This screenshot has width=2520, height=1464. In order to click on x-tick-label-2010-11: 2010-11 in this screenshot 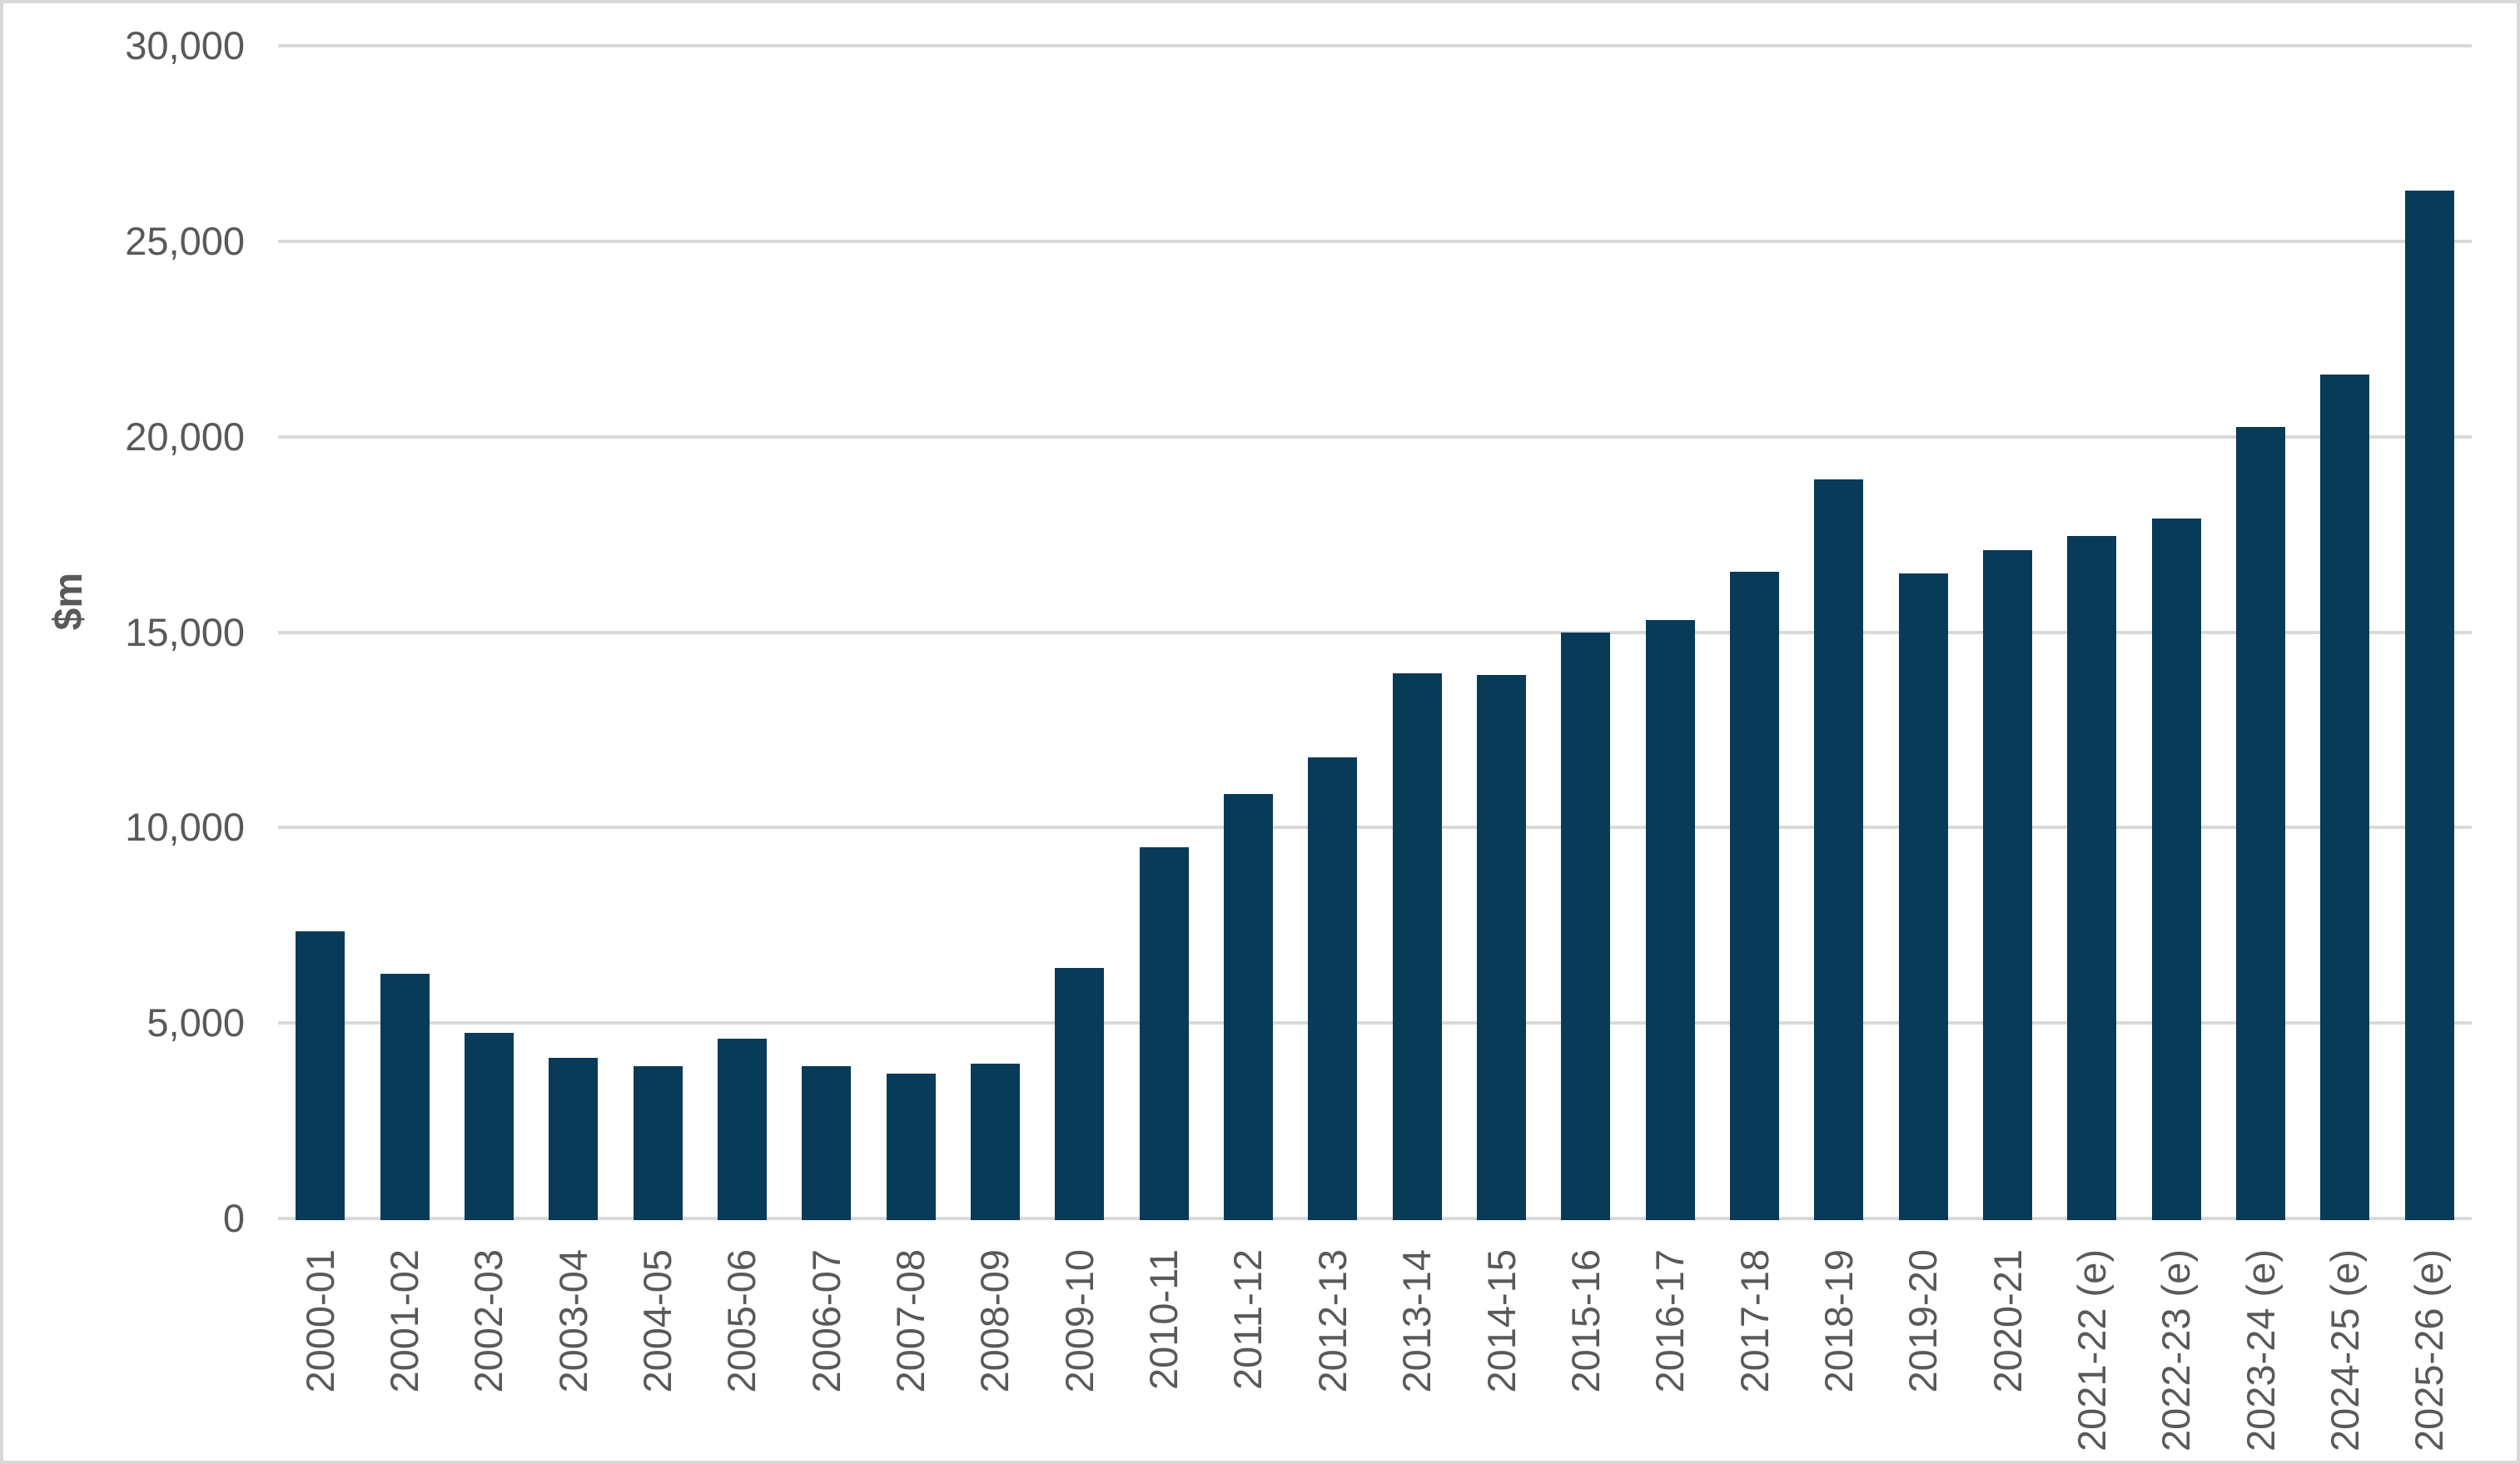, I will do `click(1163, 1319)`.